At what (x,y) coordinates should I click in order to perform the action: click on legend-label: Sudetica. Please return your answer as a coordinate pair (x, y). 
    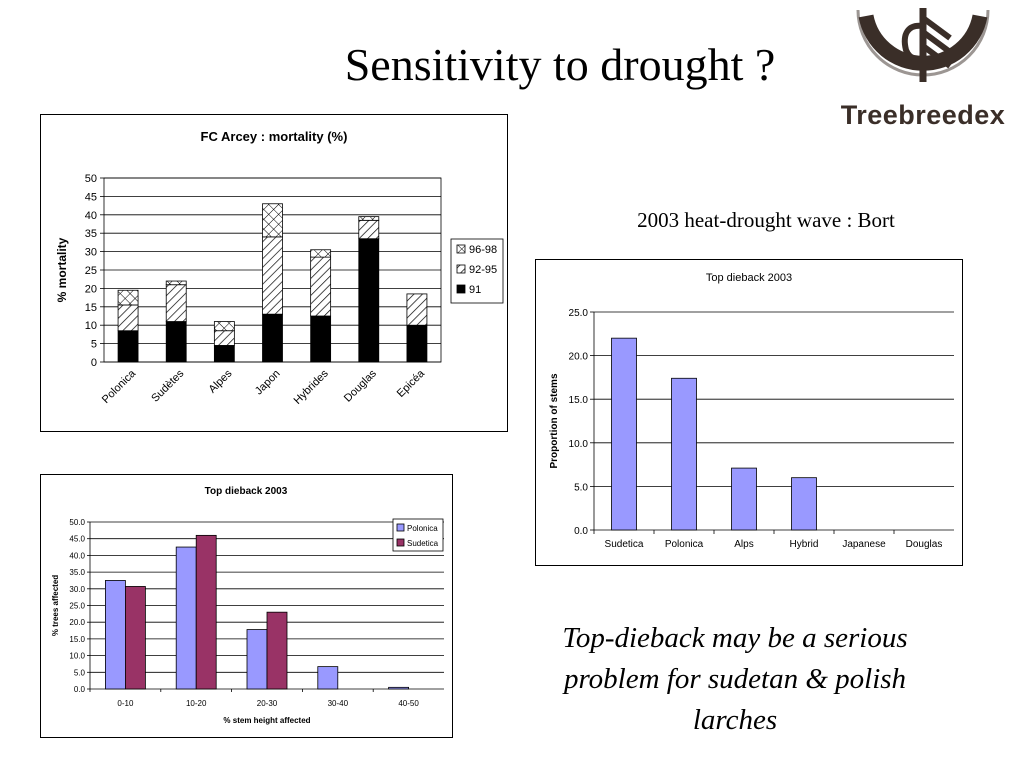
    Looking at the image, I should click on (423, 543).